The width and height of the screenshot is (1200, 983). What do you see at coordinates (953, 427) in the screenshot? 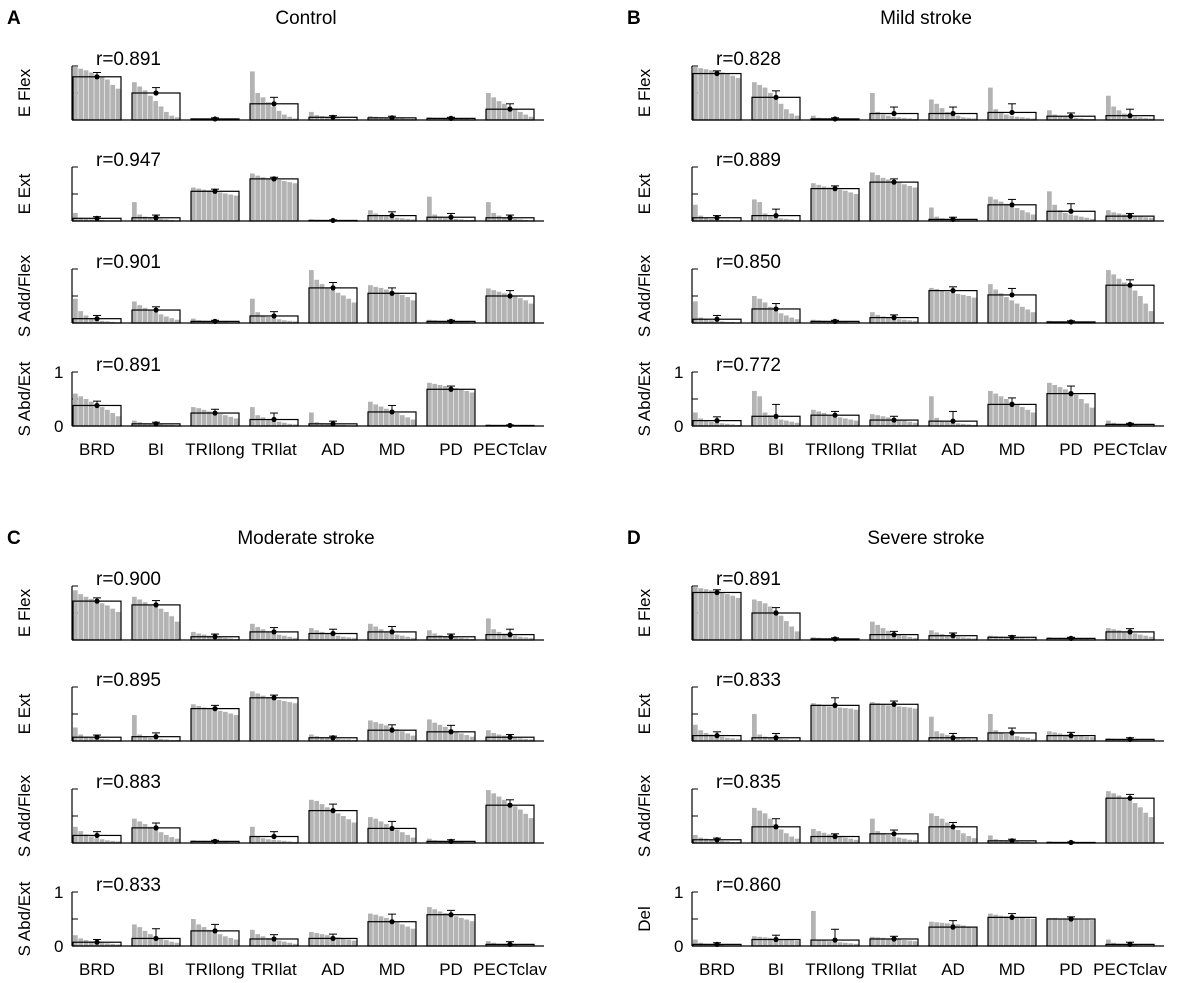
I see `category-group: AD` at bounding box center [953, 427].